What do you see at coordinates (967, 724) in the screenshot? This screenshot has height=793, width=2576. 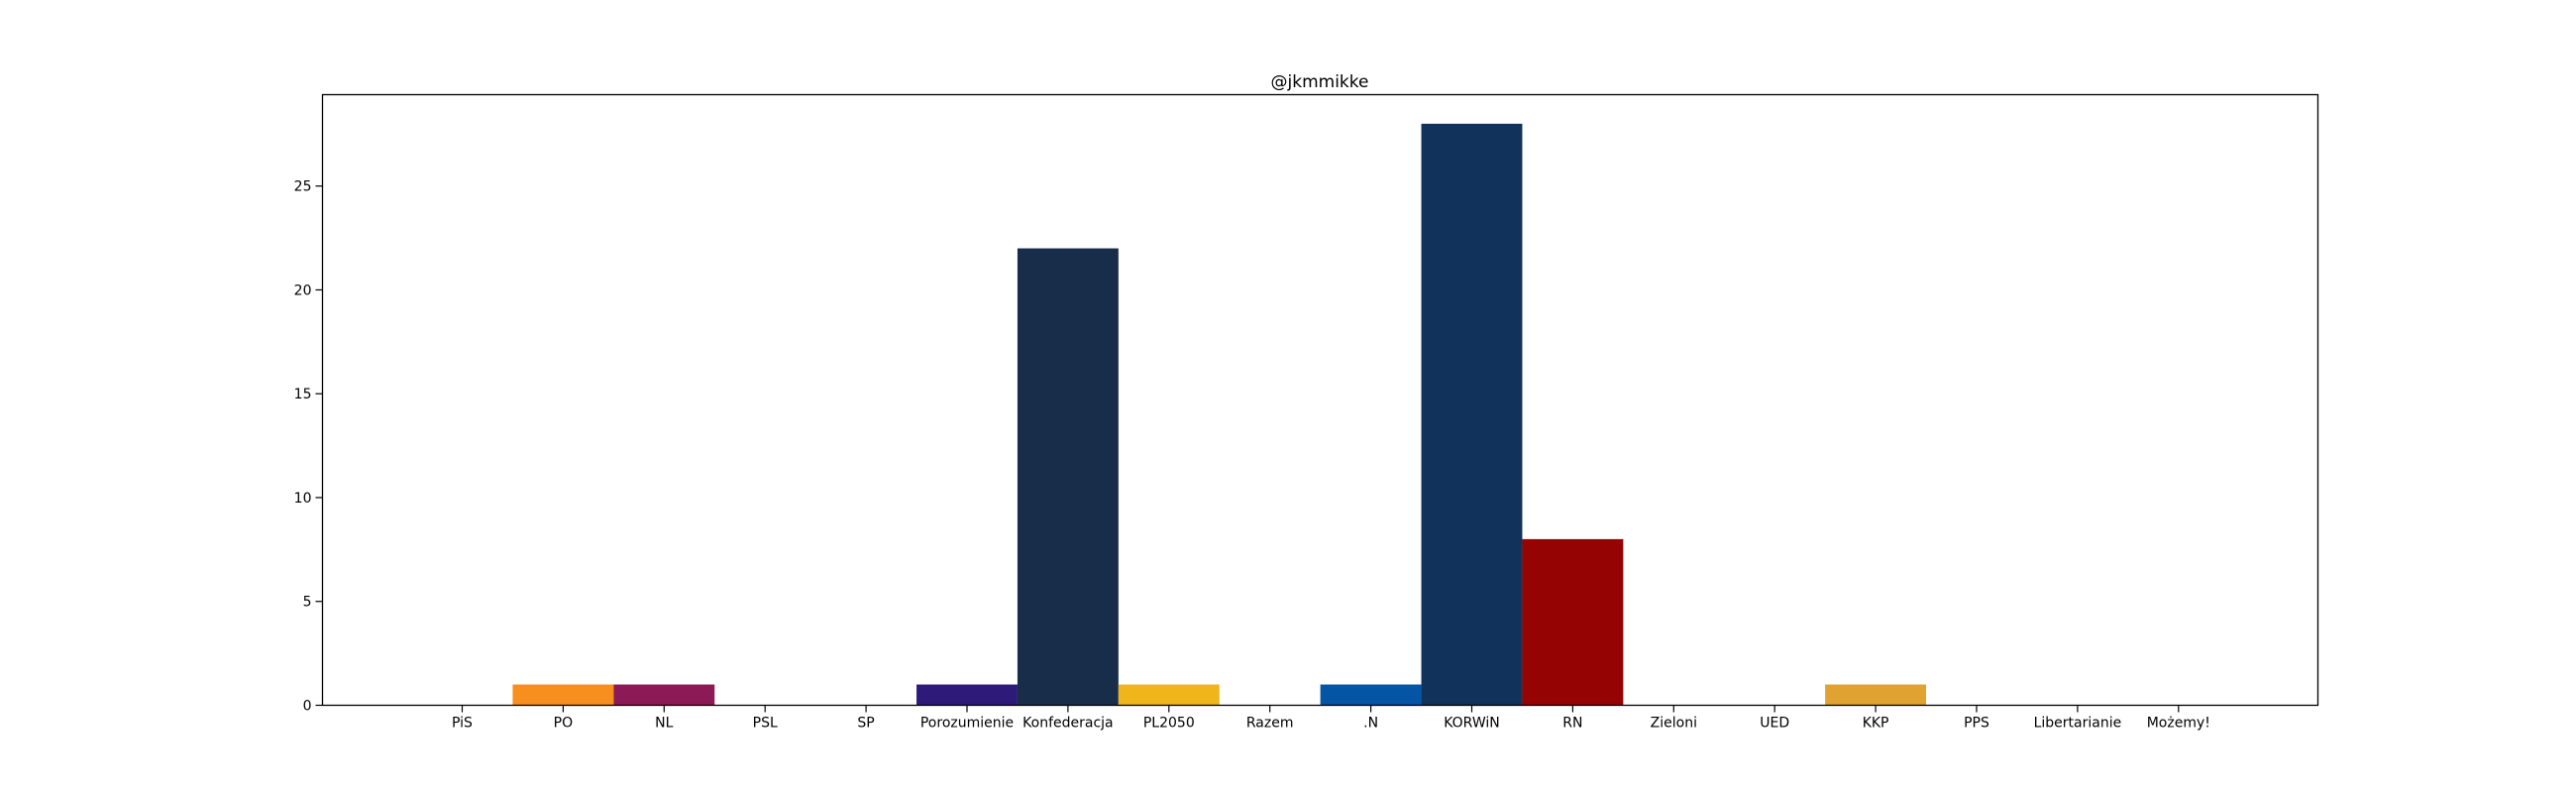 I see `x-tick-label: Porozumienie` at bounding box center [967, 724].